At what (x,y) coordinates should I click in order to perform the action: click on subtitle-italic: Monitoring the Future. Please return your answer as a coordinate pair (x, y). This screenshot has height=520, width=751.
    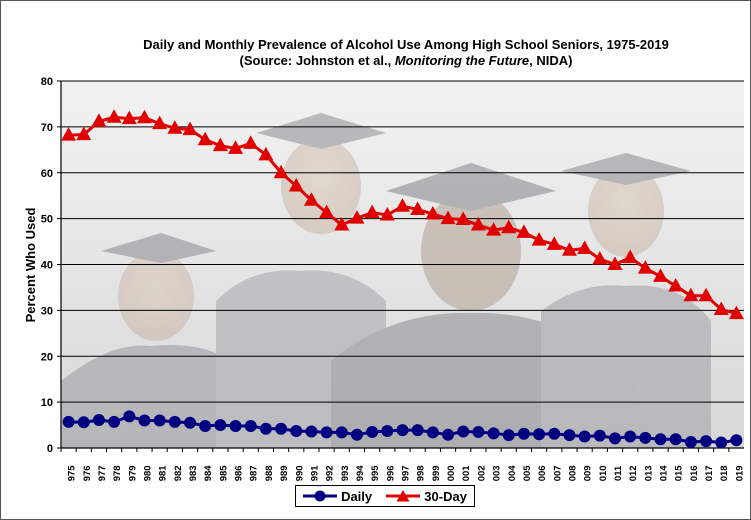
    Looking at the image, I should click on (462, 60).